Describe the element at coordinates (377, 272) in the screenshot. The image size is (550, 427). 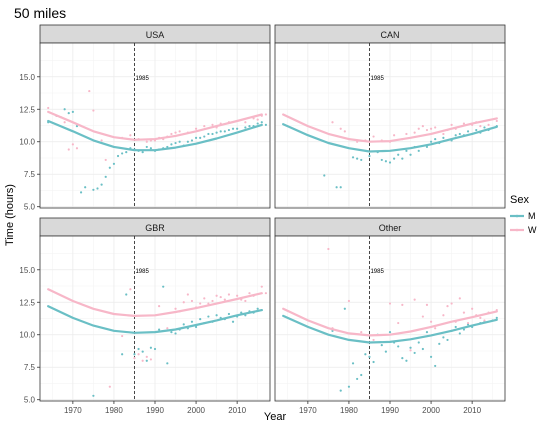
I see `vline-label-other: 1985` at that location.